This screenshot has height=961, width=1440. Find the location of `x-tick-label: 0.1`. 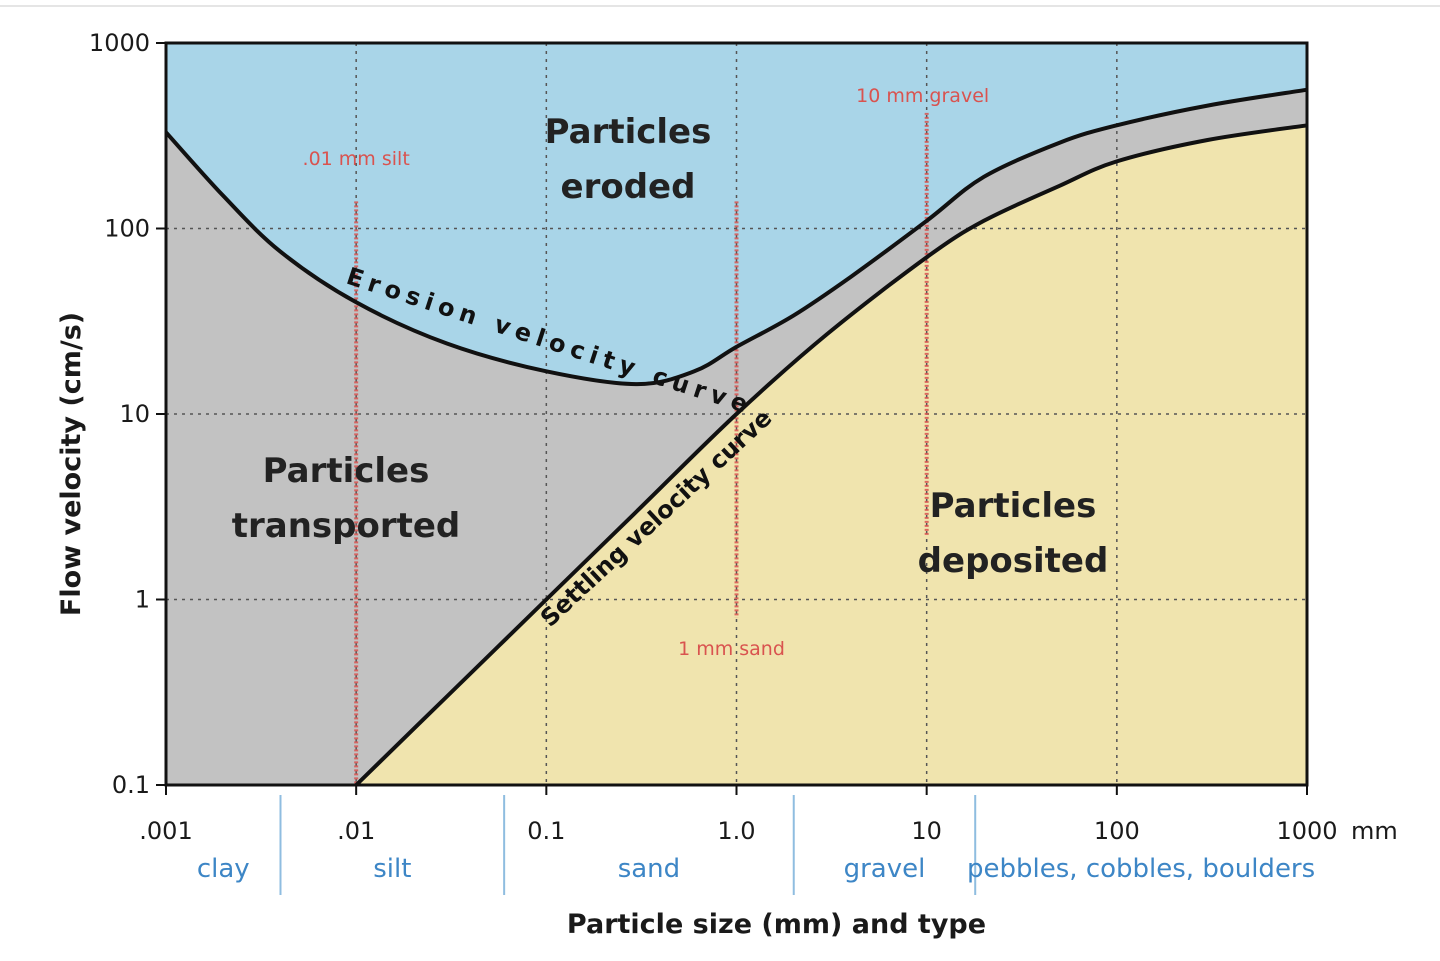

x-tick-label: 0.1 is located at coordinates (546, 831).